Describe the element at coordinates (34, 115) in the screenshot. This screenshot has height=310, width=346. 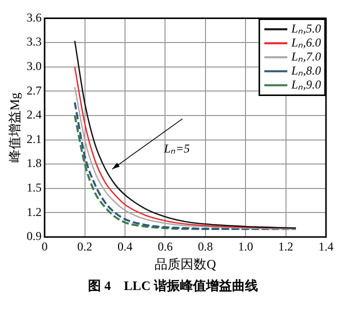
I see `y-tick-label: 2.4` at that location.